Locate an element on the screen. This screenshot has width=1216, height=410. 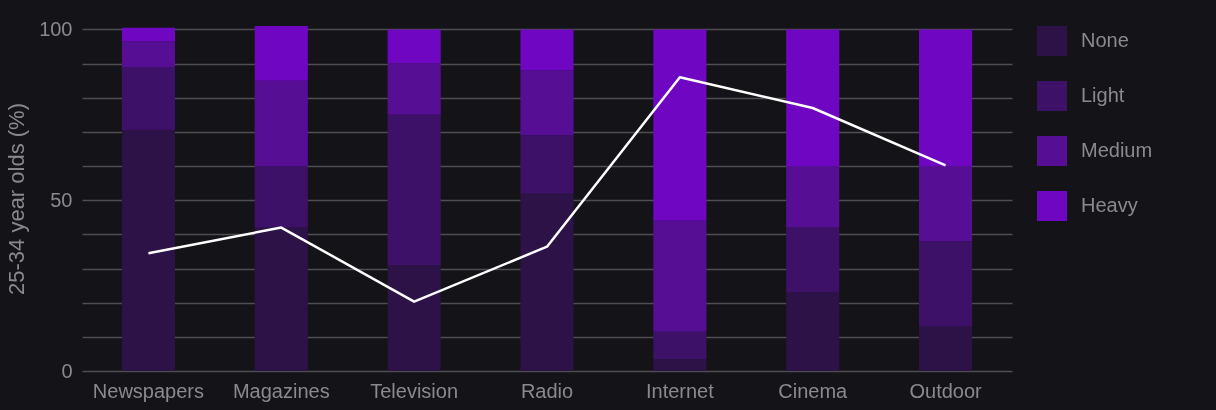
y-tick-label: 100 is located at coordinates (56, 28).